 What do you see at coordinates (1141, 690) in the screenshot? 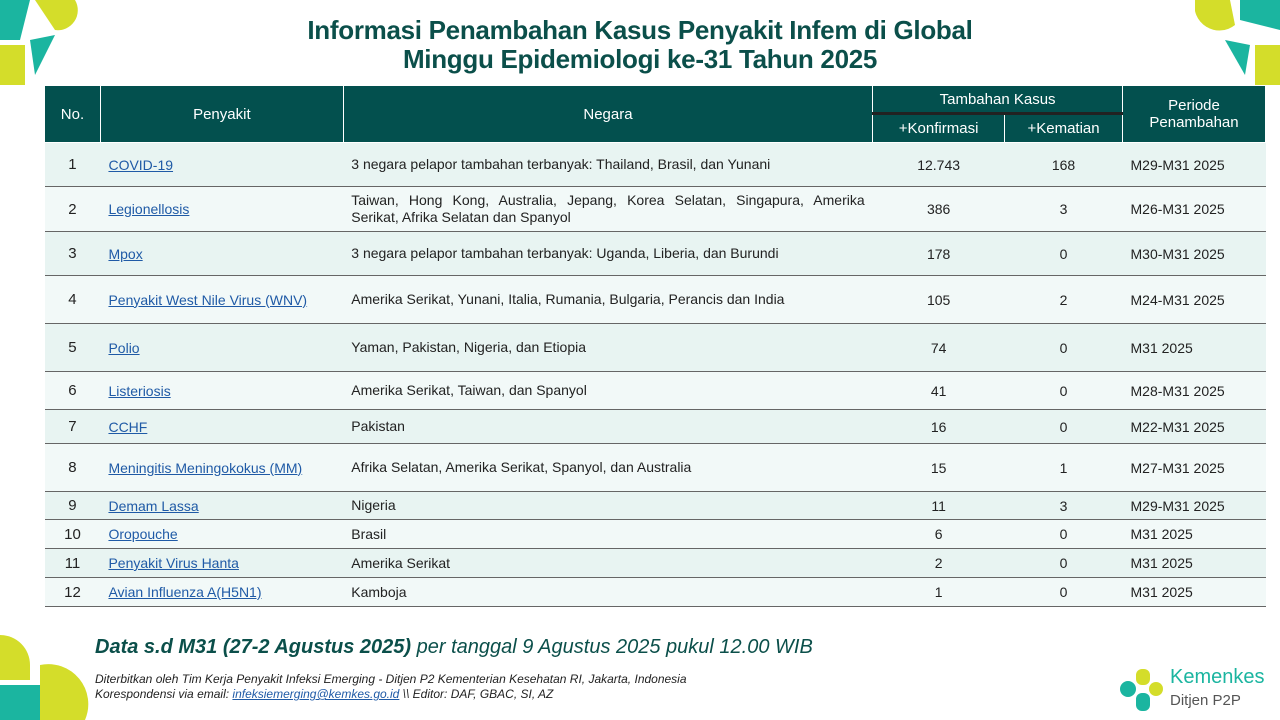
I see `kemenkes-logo-icon` at bounding box center [1141, 690].